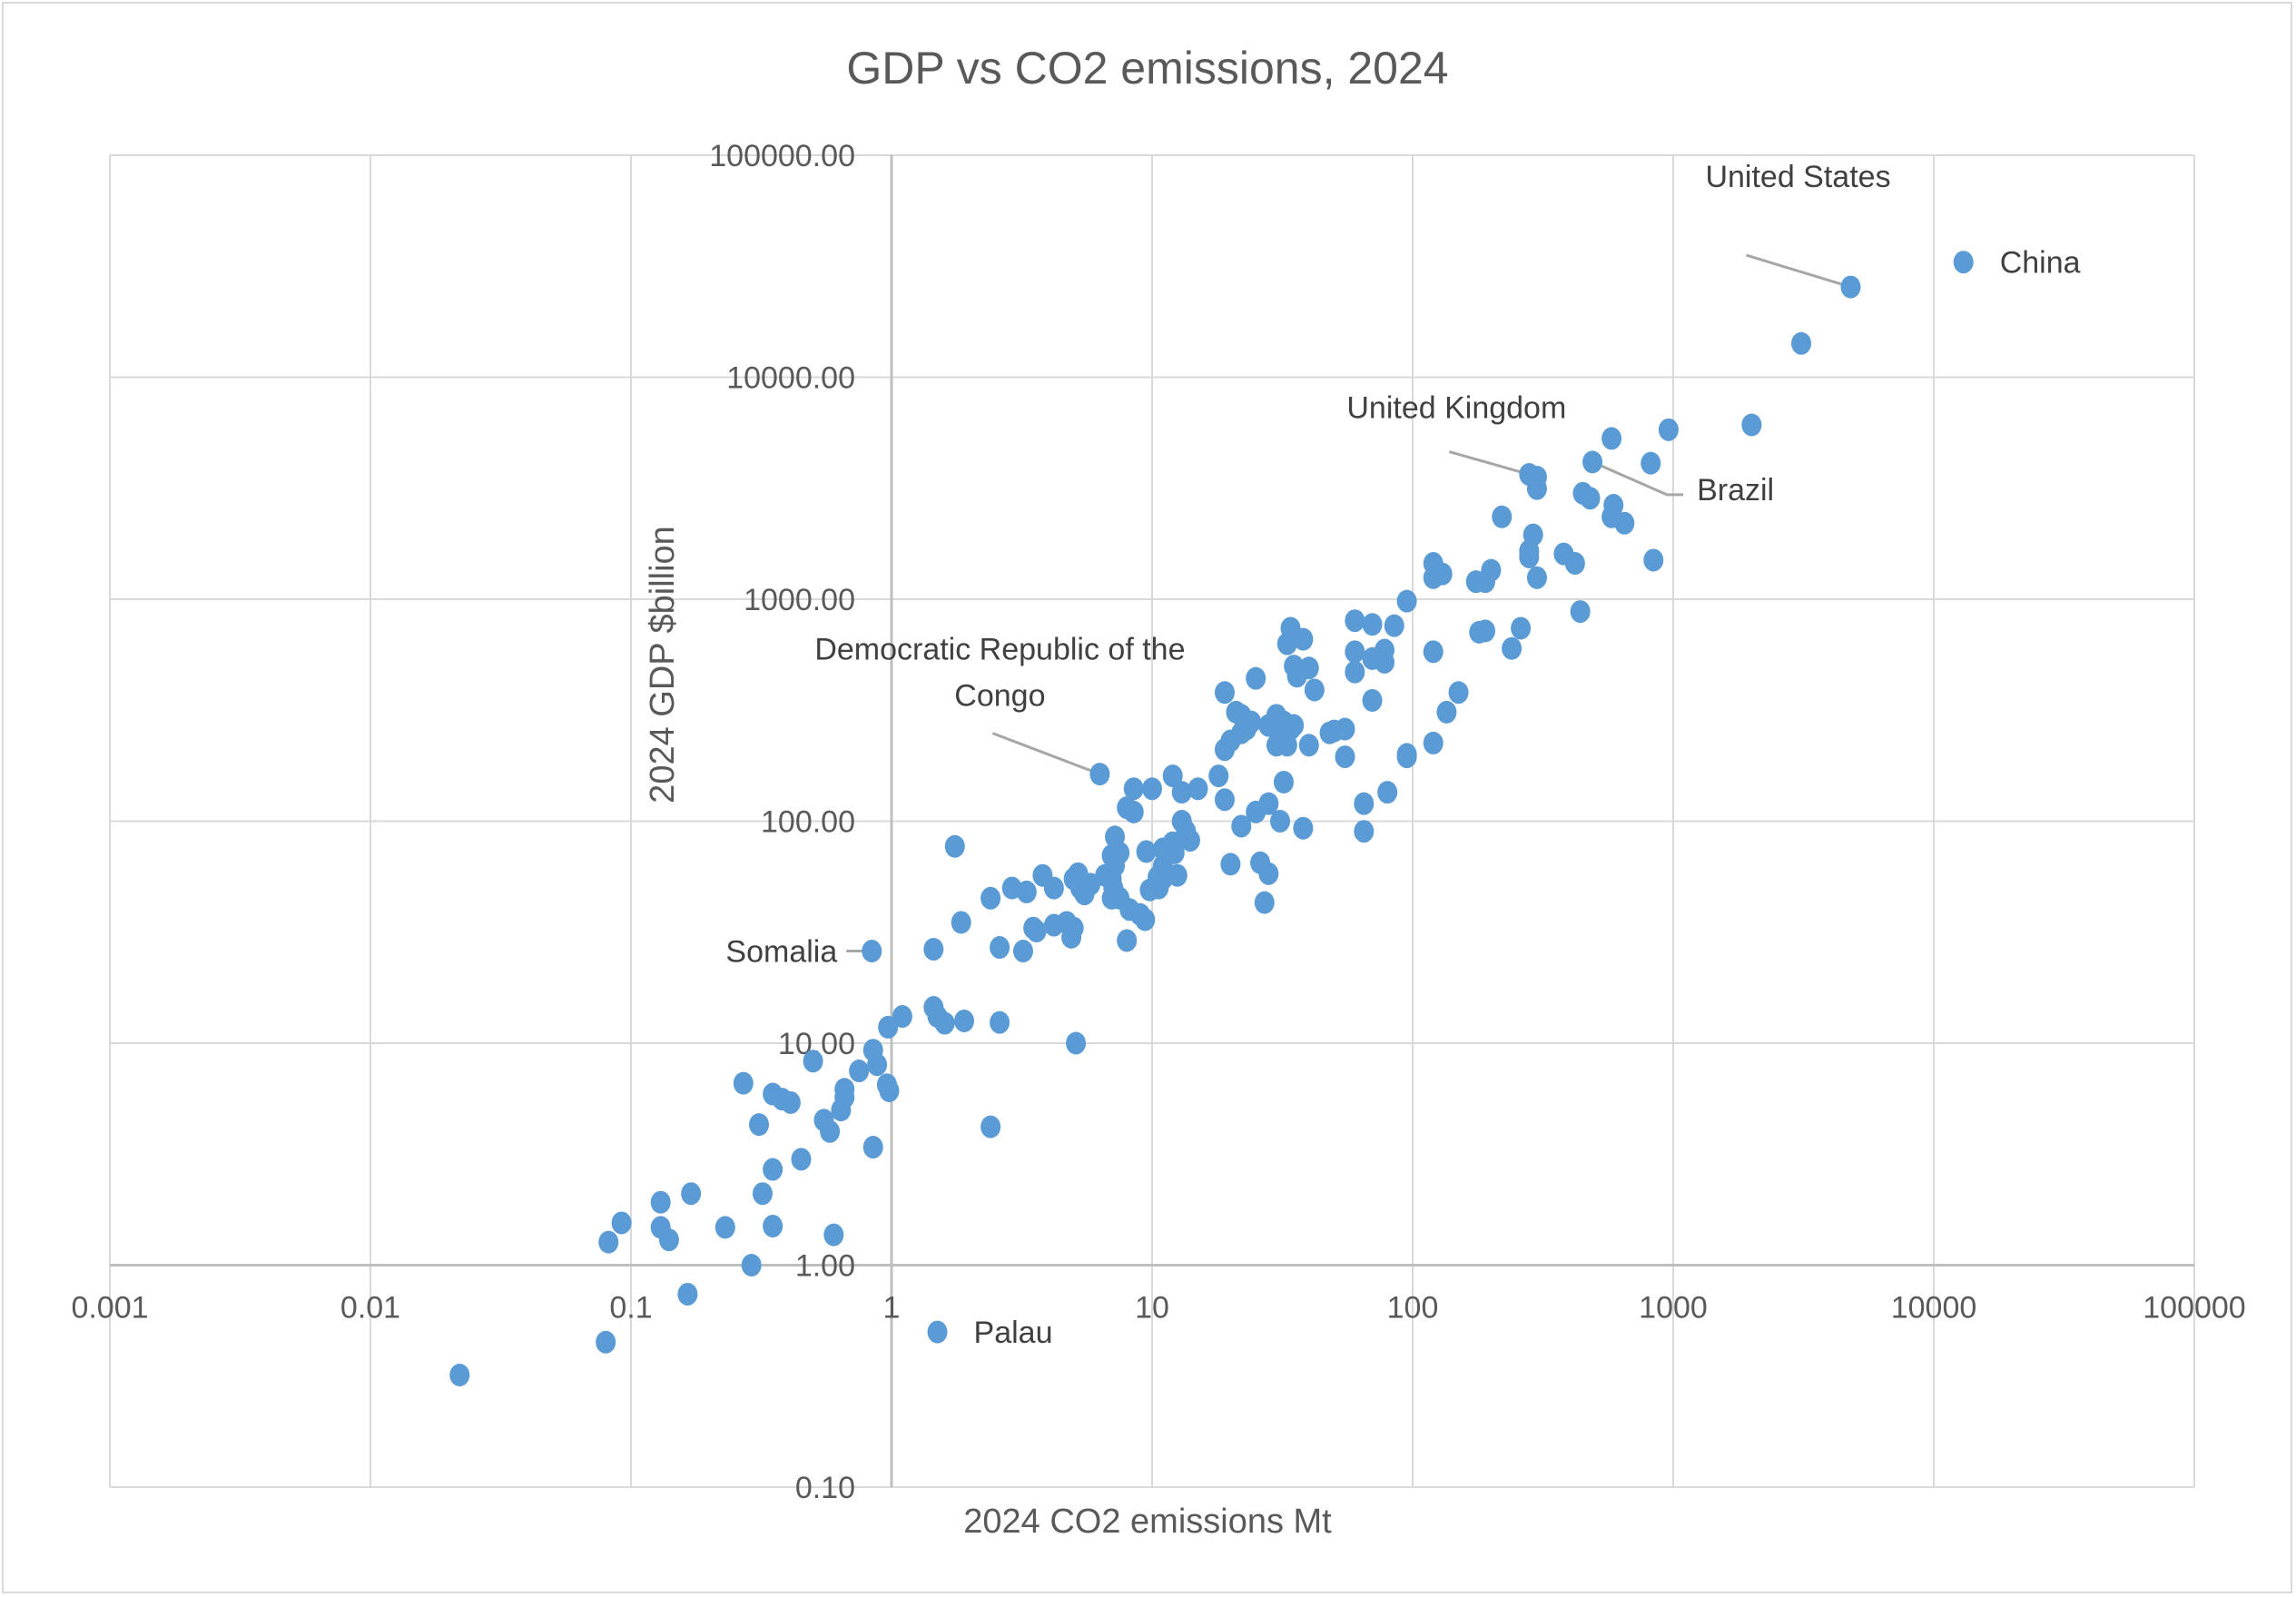  What do you see at coordinates (1797, 177) in the screenshot?
I see `data-label: United States` at bounding box center [1797, 177].